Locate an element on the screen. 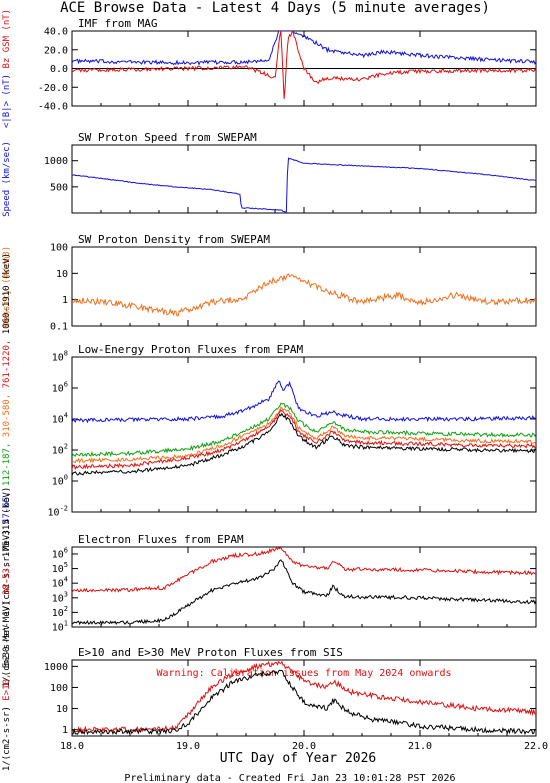  series-line-E>30 is located at coordinates (304, 702).